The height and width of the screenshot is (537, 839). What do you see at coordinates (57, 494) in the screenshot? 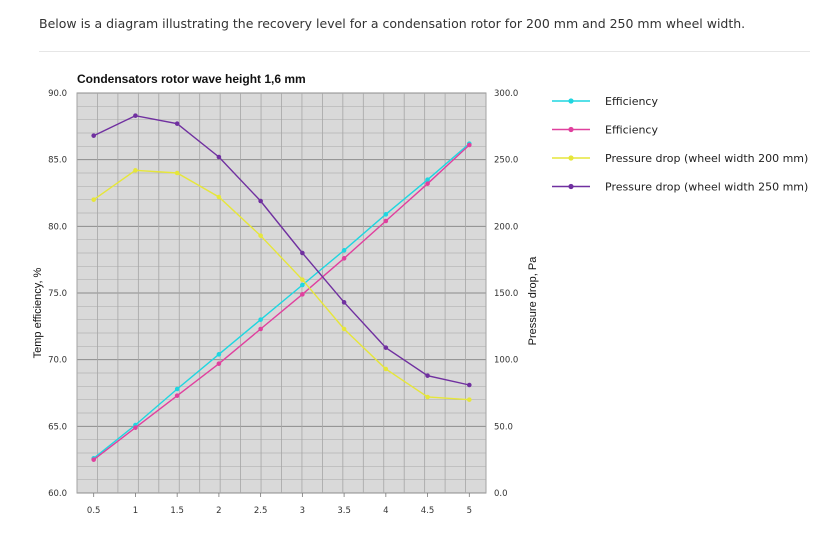
I see `y-left-tick-label: 60.0` at bounding box center [57, 494].